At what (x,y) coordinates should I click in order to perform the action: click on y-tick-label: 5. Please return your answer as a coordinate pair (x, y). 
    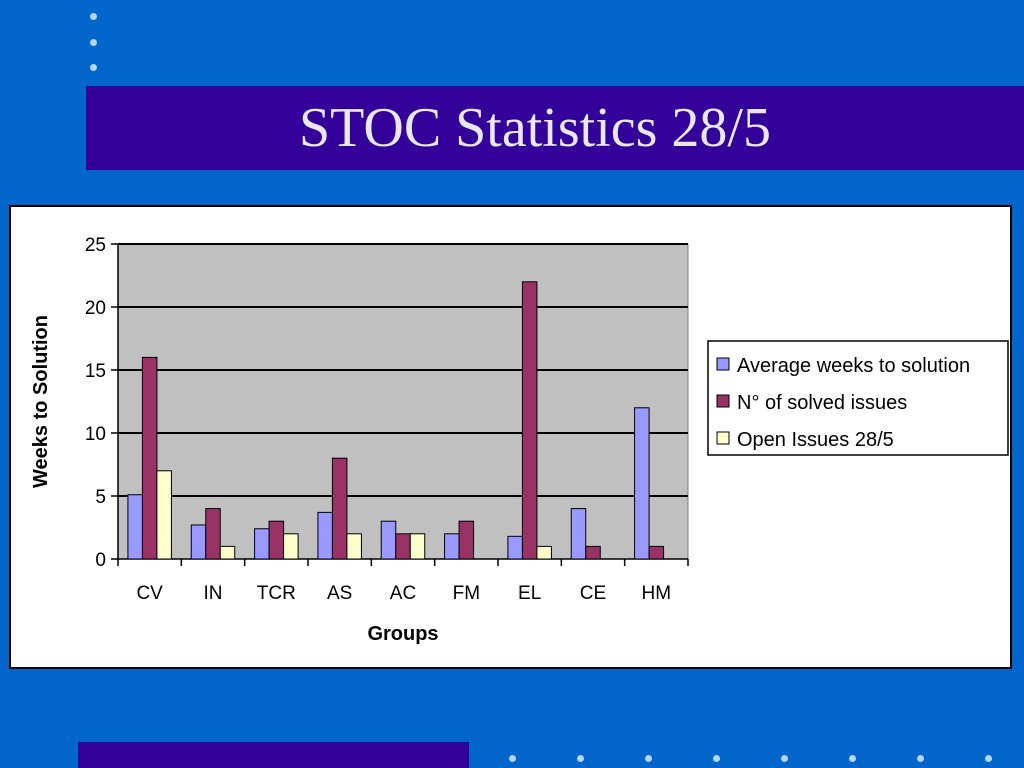
    Looking at the image, I should click on (100, 497).